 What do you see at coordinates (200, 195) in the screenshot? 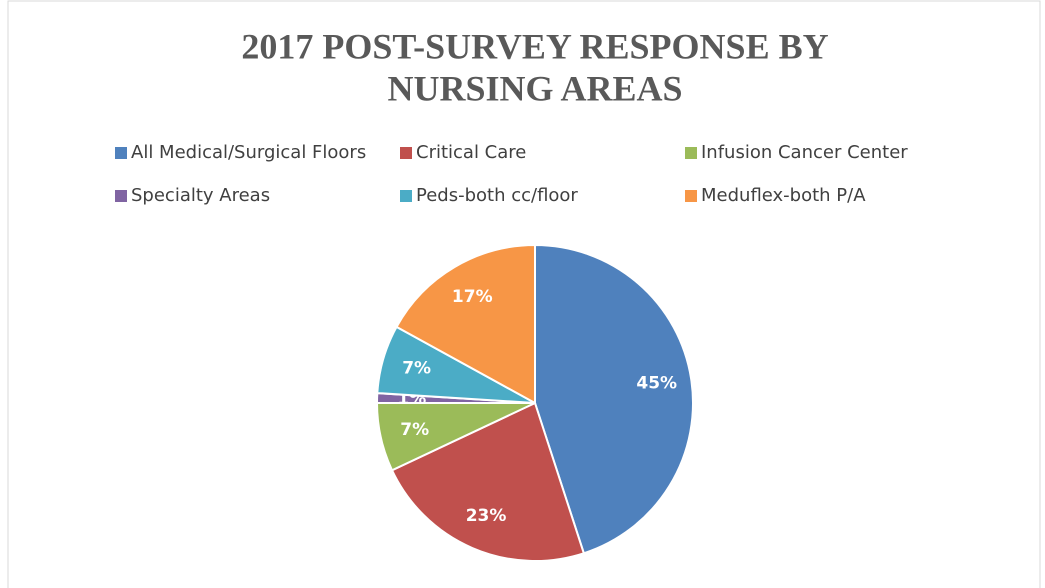
I see `legend-label: Specialty Areas` at bounding box center [200, 195].